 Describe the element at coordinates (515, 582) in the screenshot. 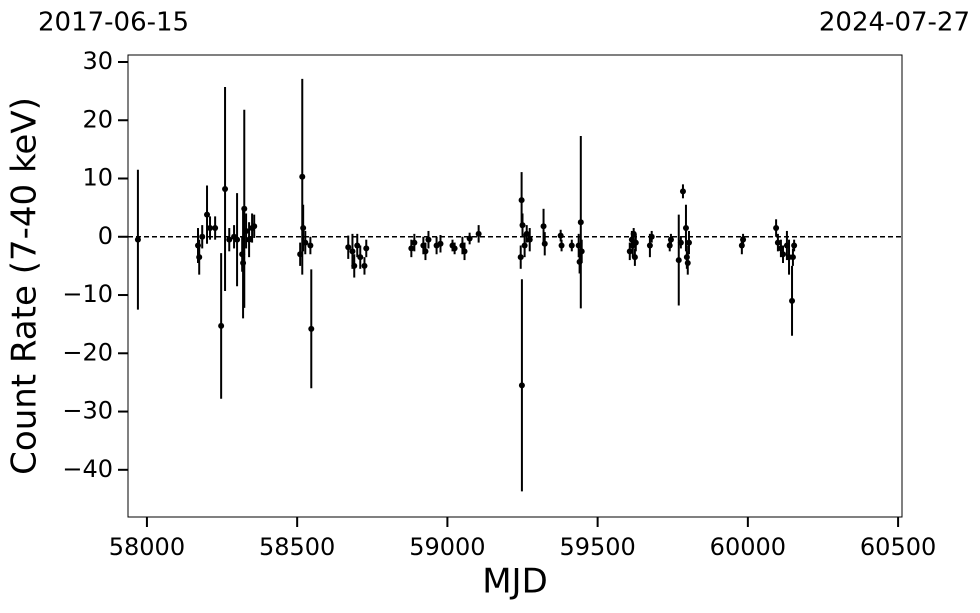

I see `x-axis-label: MJD` at that location.